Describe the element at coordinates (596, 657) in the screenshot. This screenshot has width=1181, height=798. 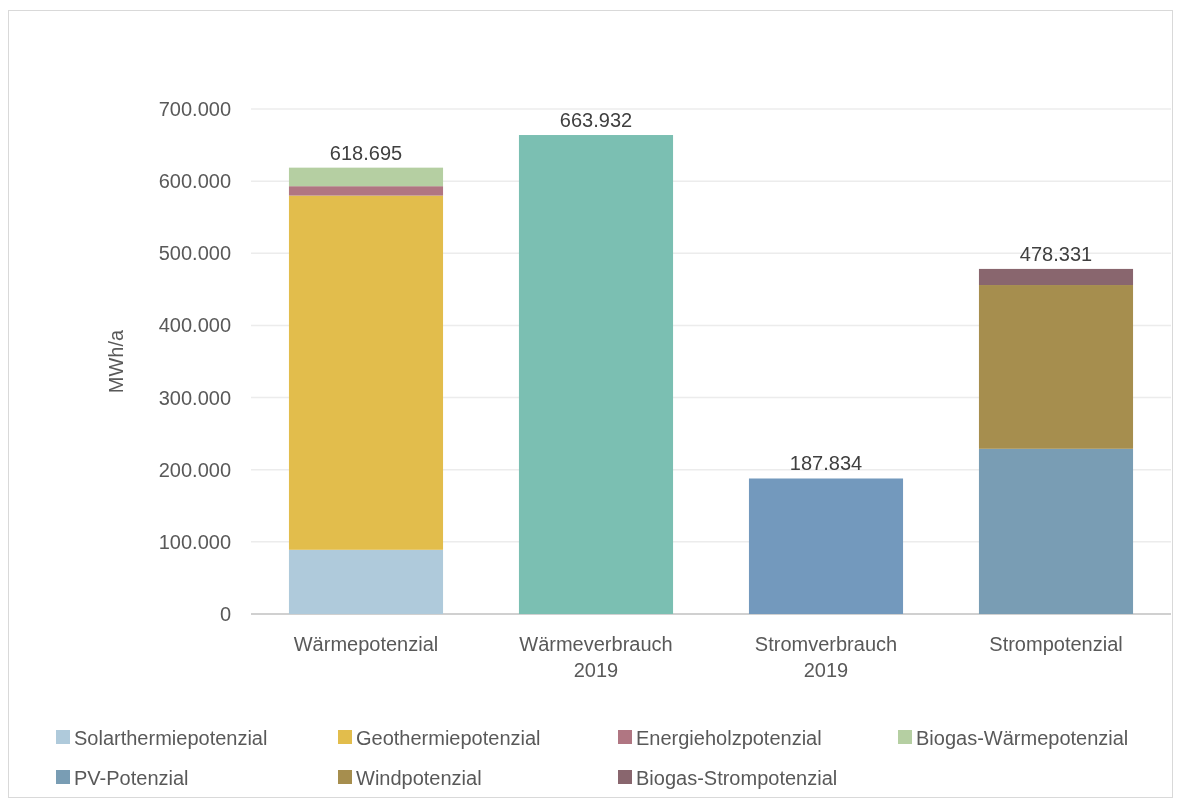
I see `x-tick-label: Wärmeverbrauch 2019` at that location.